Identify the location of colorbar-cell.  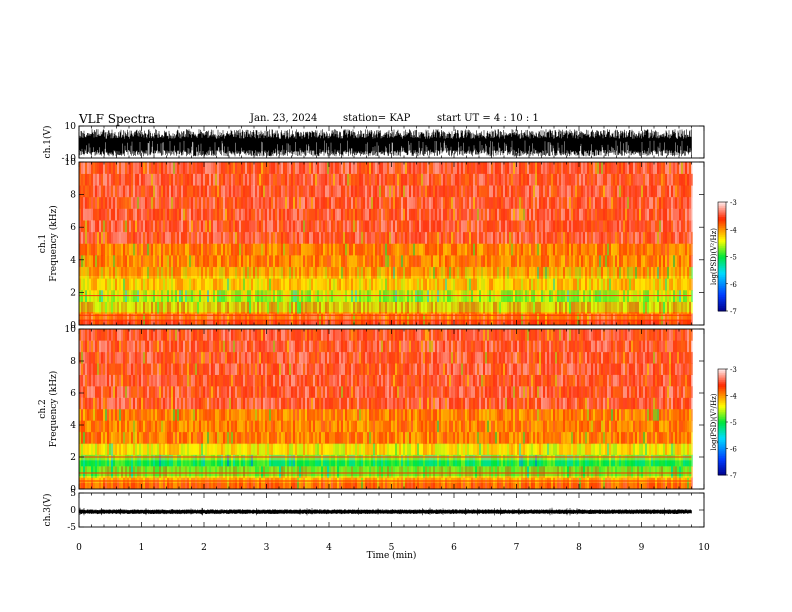
(722, 217).